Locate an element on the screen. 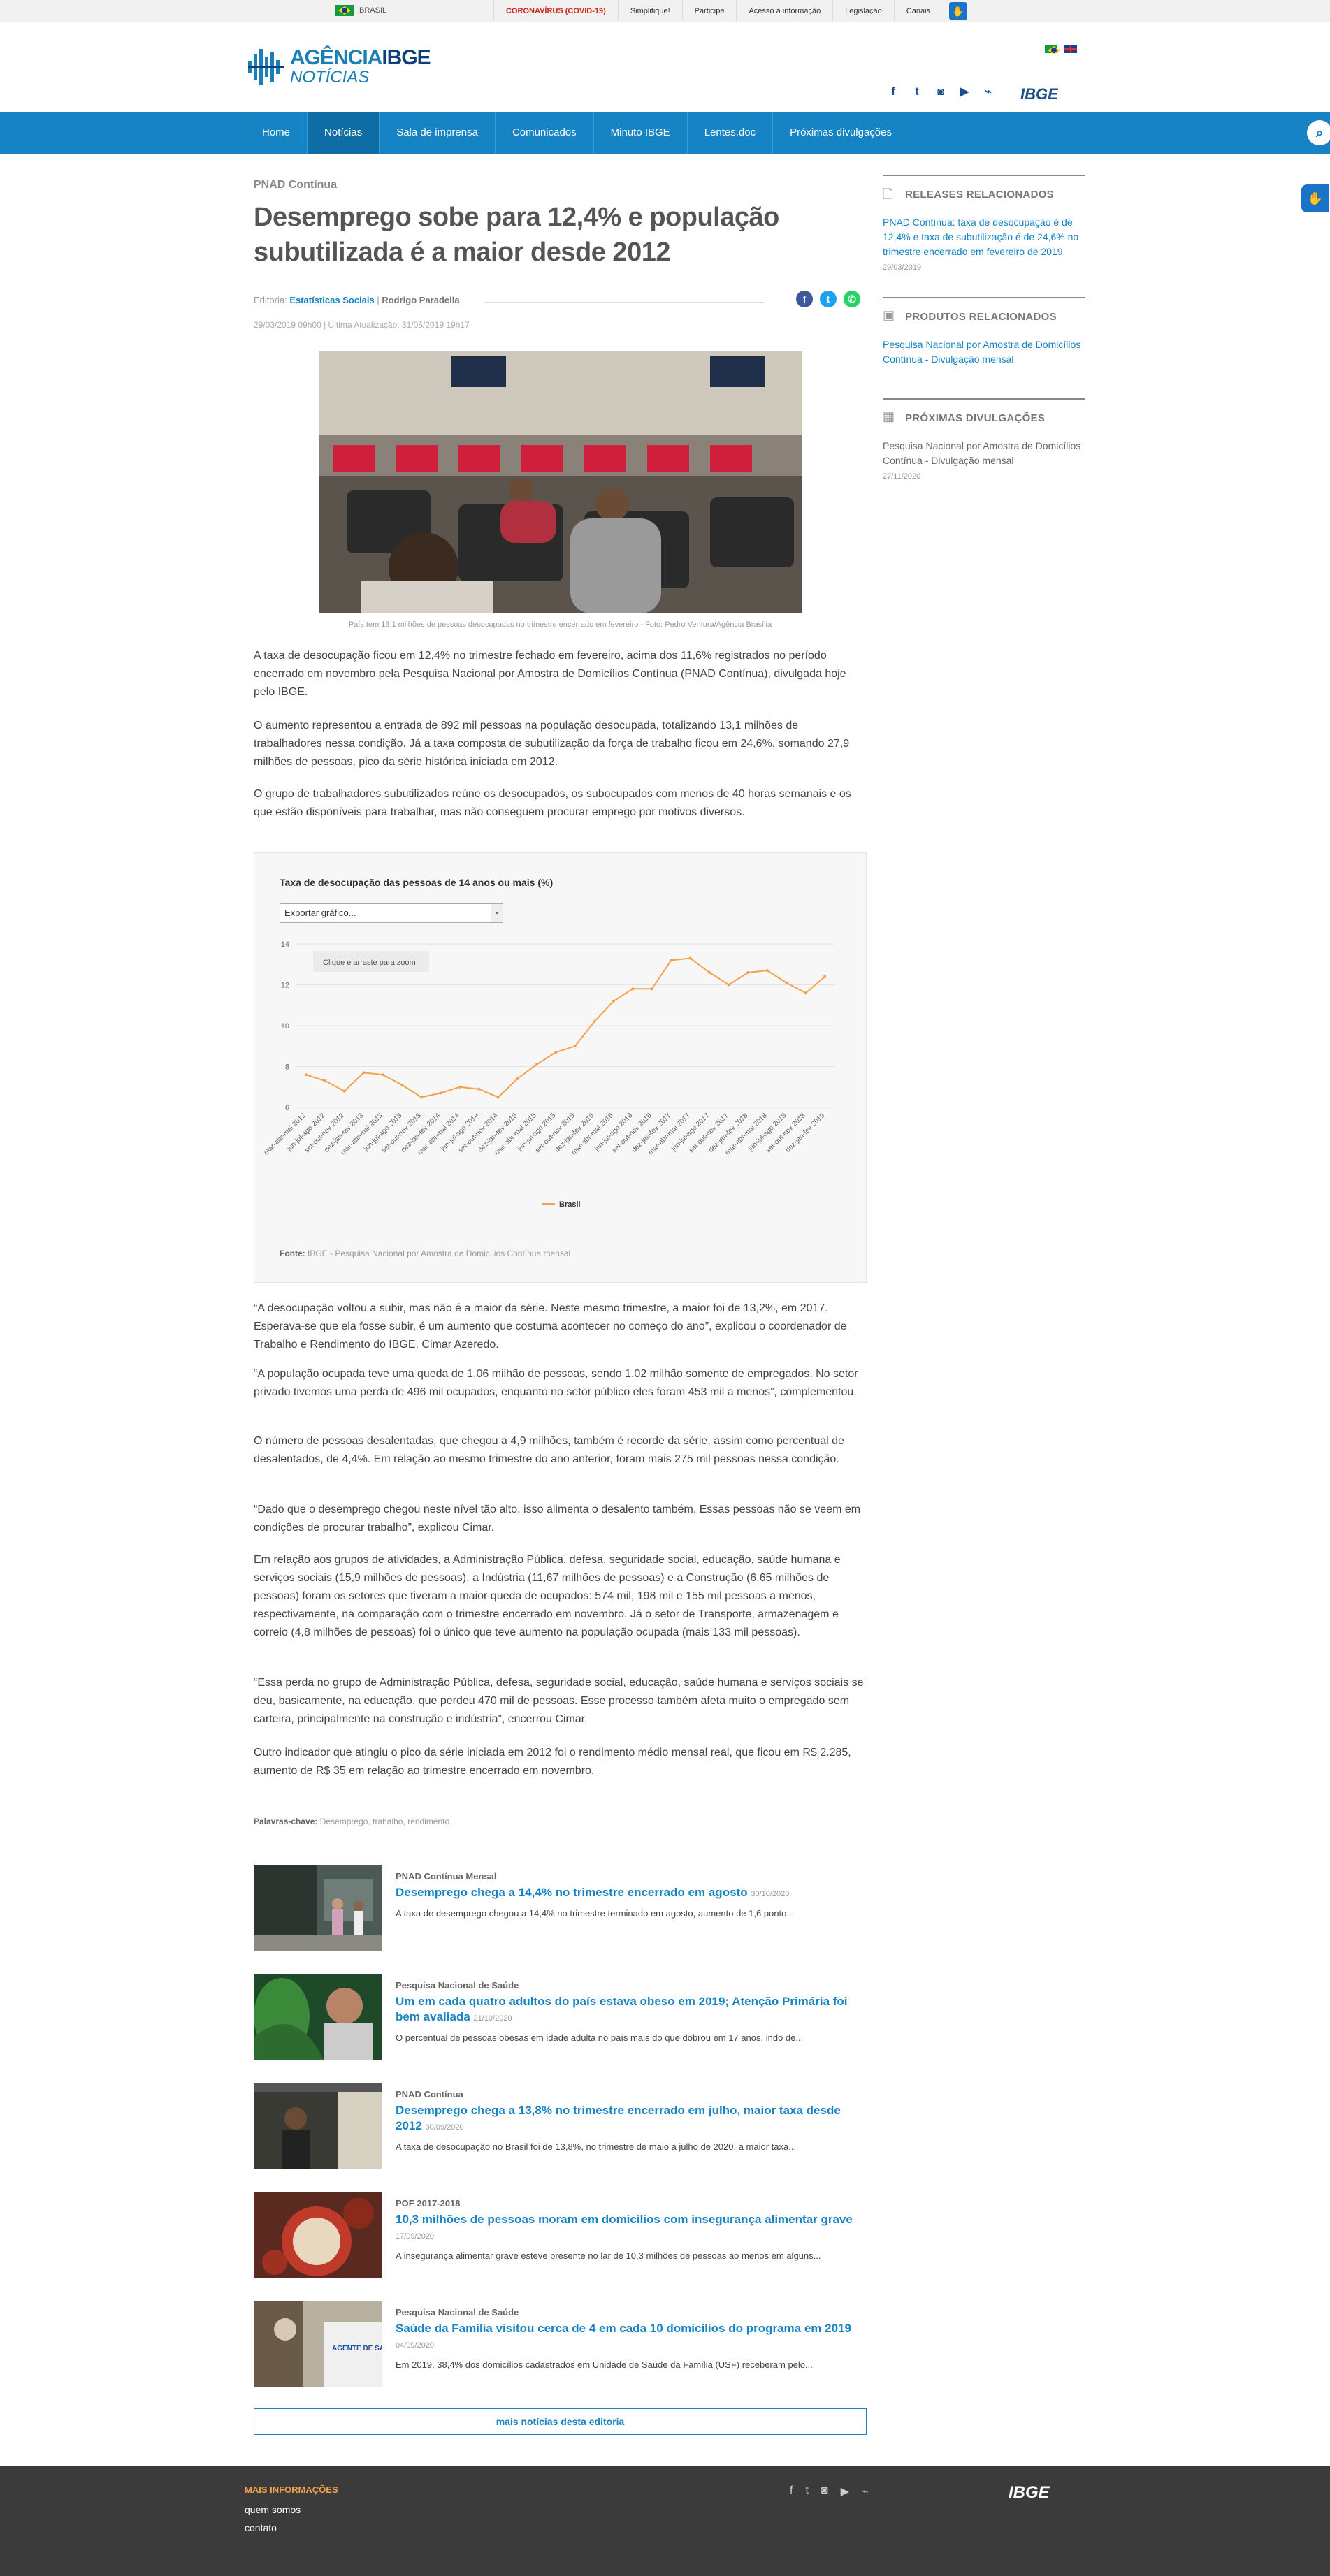 Image resolution: width=1330 pixels, height=2576 pixels. gov-link-covid: CORONAVÍRUS (COVID-19) is located at coordinates (555, 11).